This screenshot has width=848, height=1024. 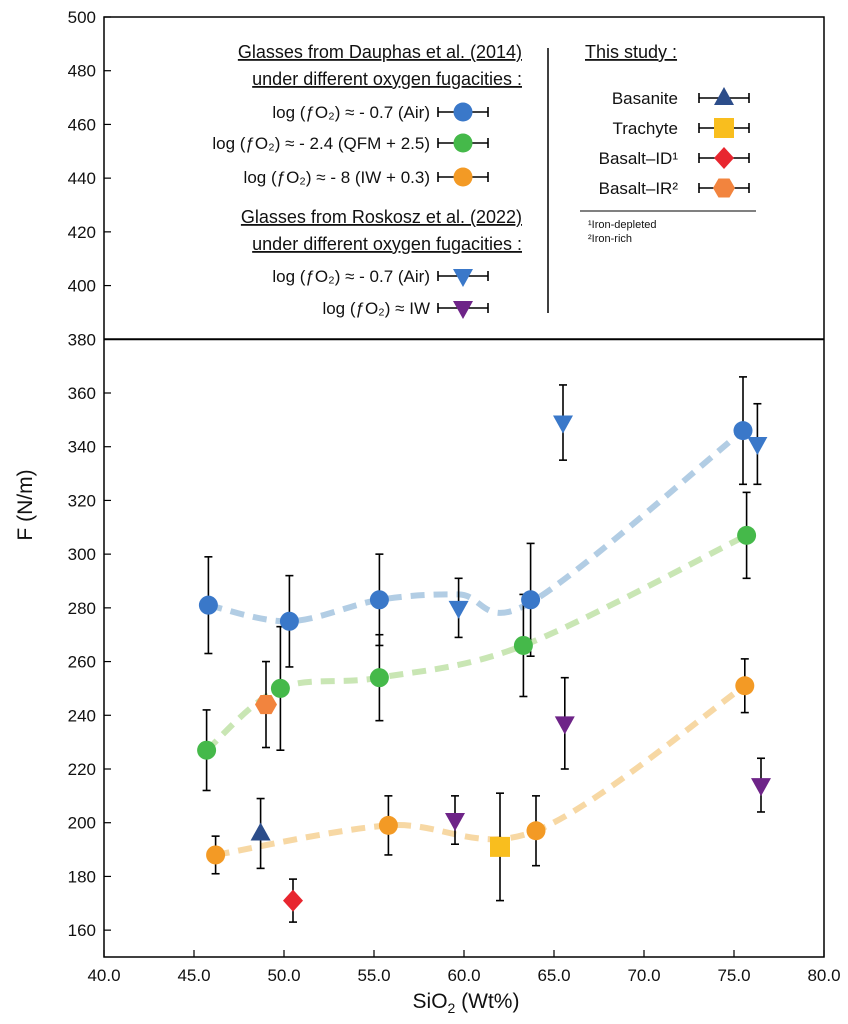 What do you see at coordinates (25, 504) in the screenshot?
I see `y-axis-label: F (N/m)` at bounding box center [25, 504].